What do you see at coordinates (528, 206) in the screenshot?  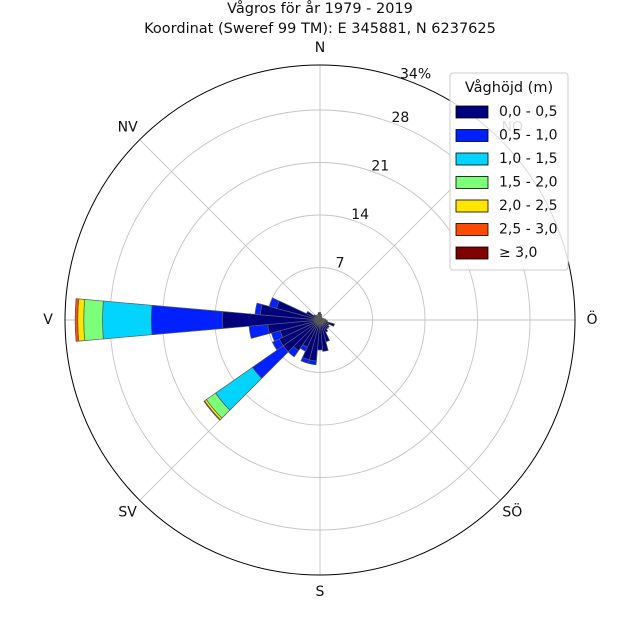 I see `legend-entry-label: 2,0 - 2,5` at bounding box center [528, 206].